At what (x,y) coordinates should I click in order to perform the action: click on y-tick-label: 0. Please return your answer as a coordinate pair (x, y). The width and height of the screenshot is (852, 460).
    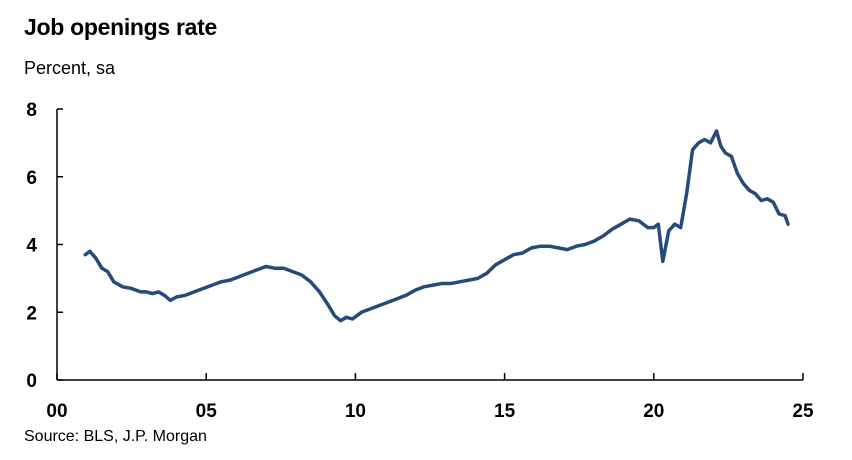
    Looking at the image, I should click on (31, 381).